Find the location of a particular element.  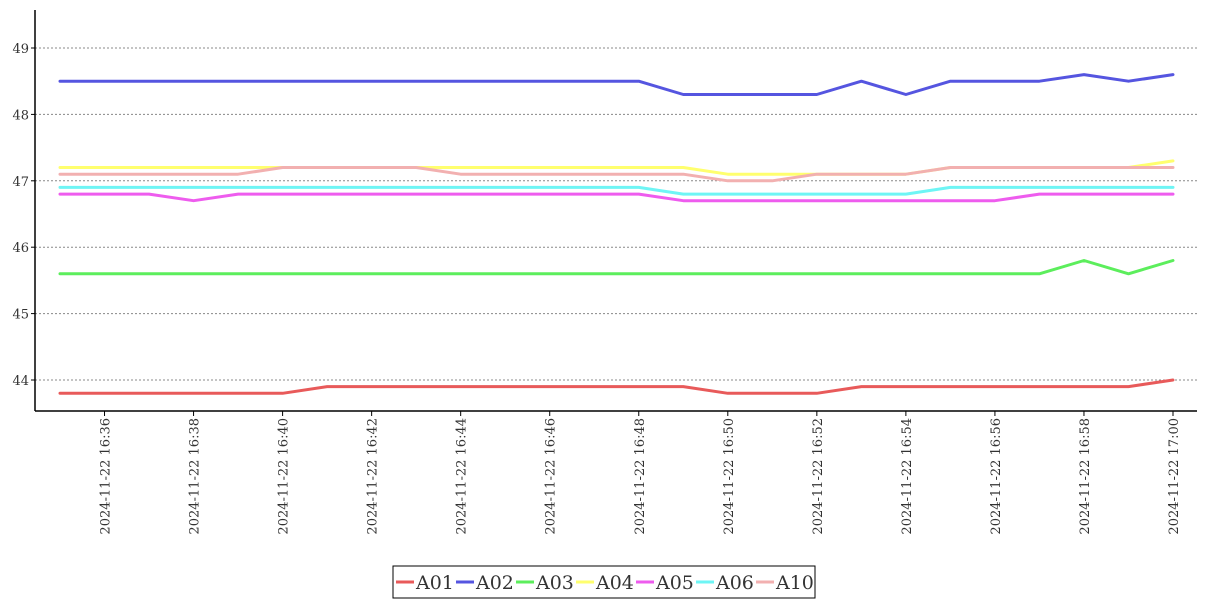

legend: A01 A02 A03 A04 A05 A06 A10 is located at coordinates (604, 582).